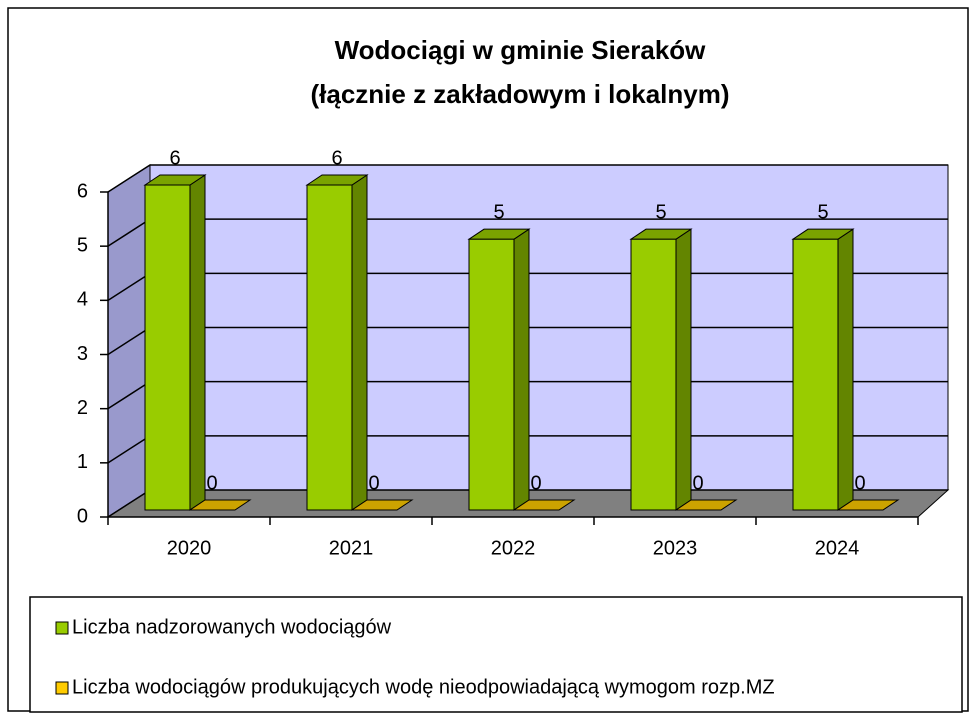 Image resolution: width=976 pixels, height=719 pixels. I want to click on x-tick-label: 2023, so click(675, 548).